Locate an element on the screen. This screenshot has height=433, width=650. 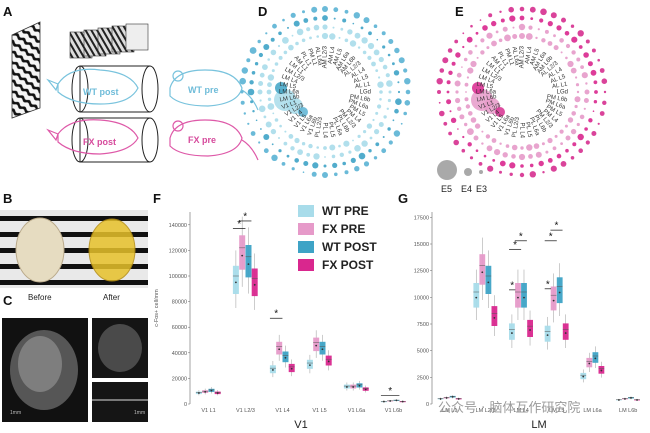
ring-fx-region-label: AL L6a is located at coordinates (514, 56).